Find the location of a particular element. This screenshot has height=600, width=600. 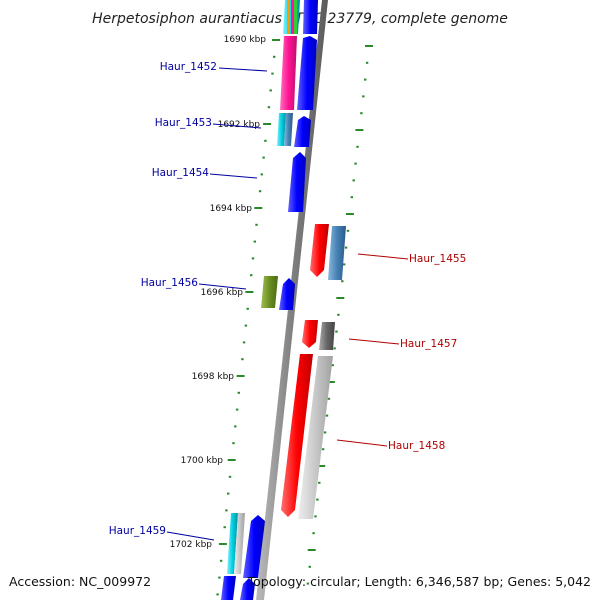

kbp-tick-label: 1690 kbp is located at coordinates (245, 40).